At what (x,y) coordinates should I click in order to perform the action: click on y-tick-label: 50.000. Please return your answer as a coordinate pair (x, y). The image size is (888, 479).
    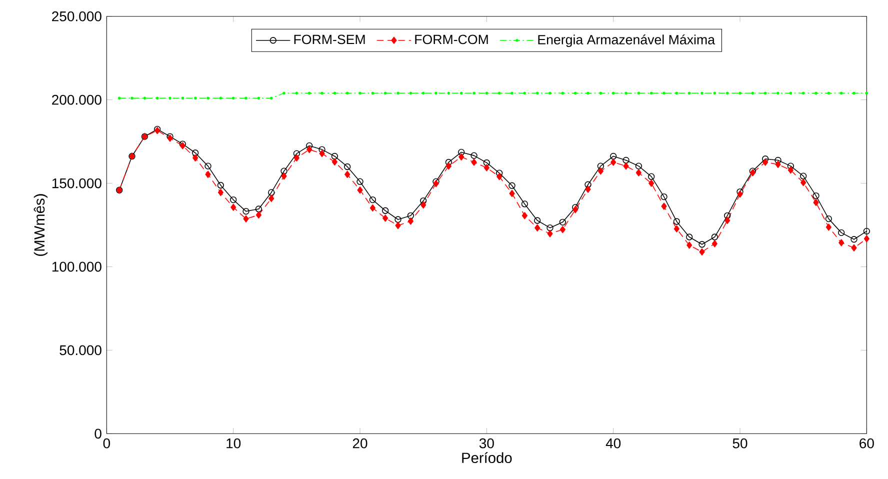
    Looking at the image, I should click on (81, 350).